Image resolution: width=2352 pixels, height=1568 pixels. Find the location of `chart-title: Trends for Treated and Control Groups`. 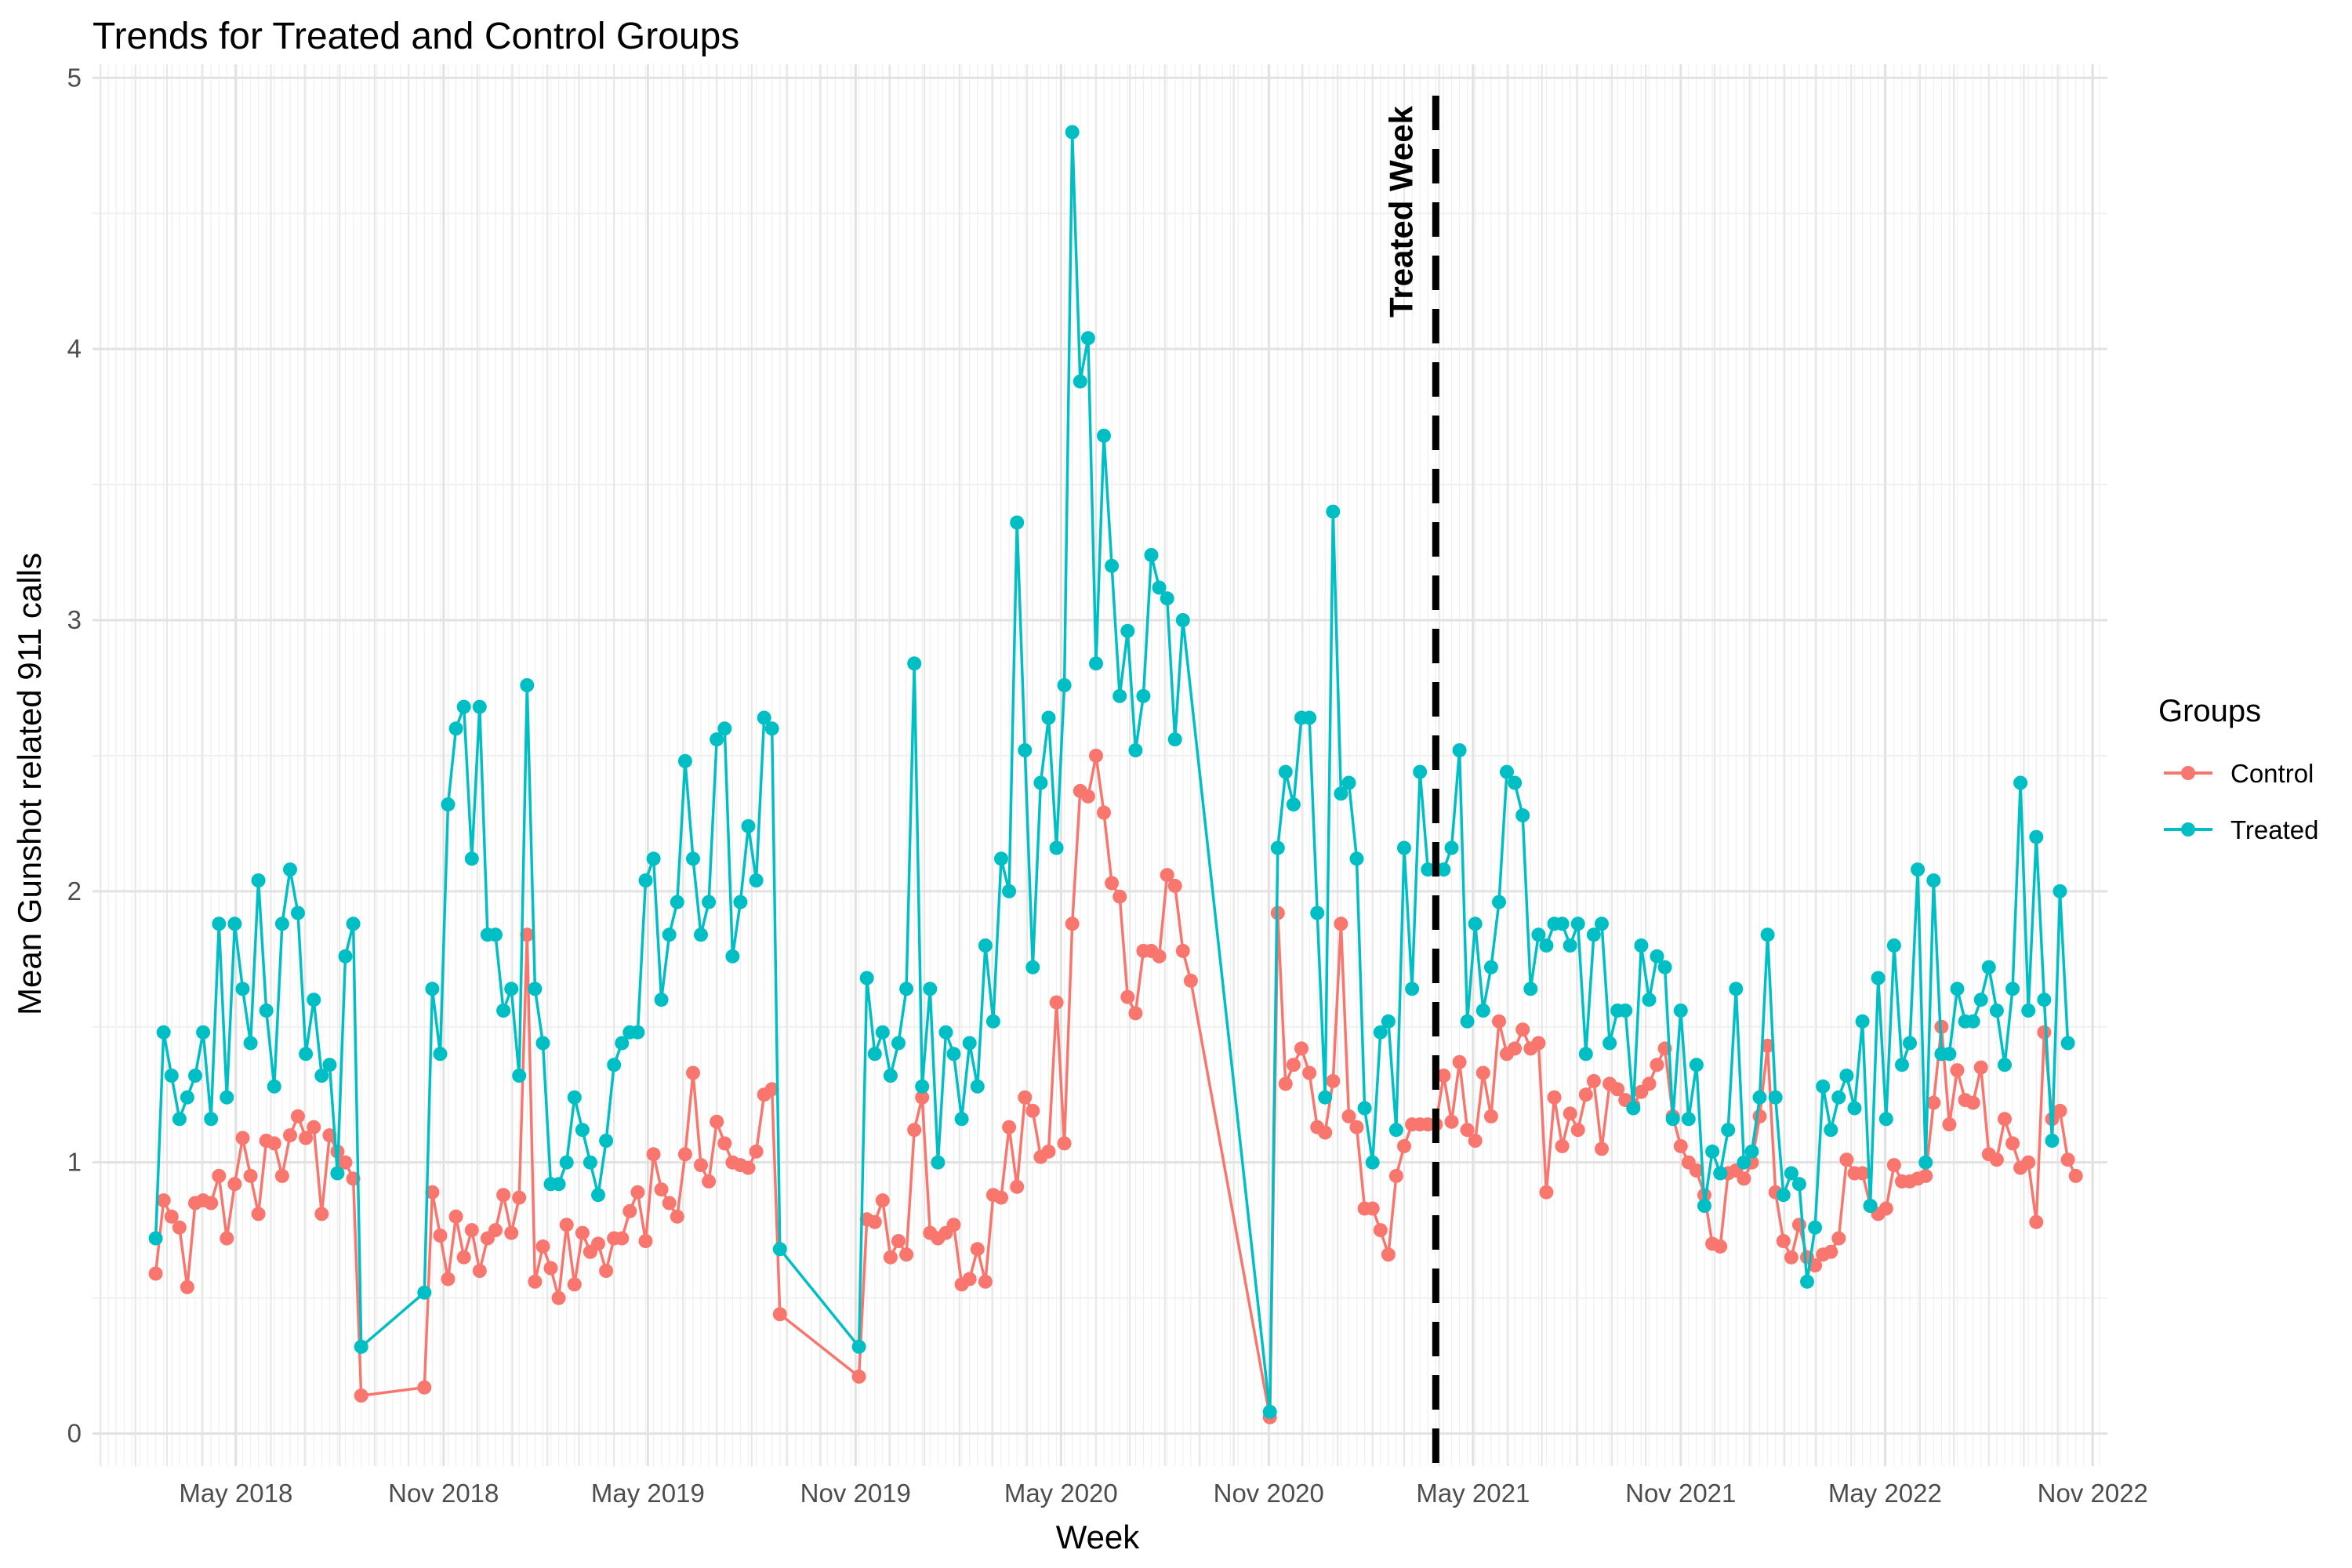

chart-title: Trends for Treated and Control Groups is located at coordinates (416, 36).